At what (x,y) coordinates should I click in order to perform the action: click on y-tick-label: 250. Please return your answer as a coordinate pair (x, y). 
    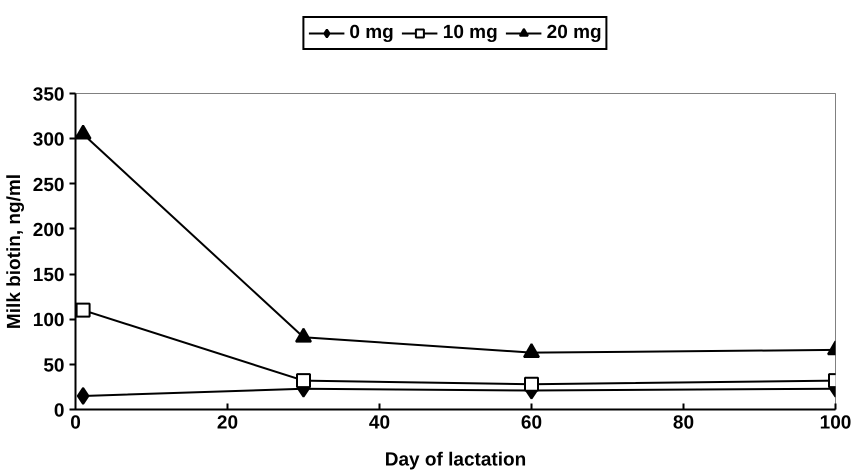
    Looking at the image, I should click on (48, 185).